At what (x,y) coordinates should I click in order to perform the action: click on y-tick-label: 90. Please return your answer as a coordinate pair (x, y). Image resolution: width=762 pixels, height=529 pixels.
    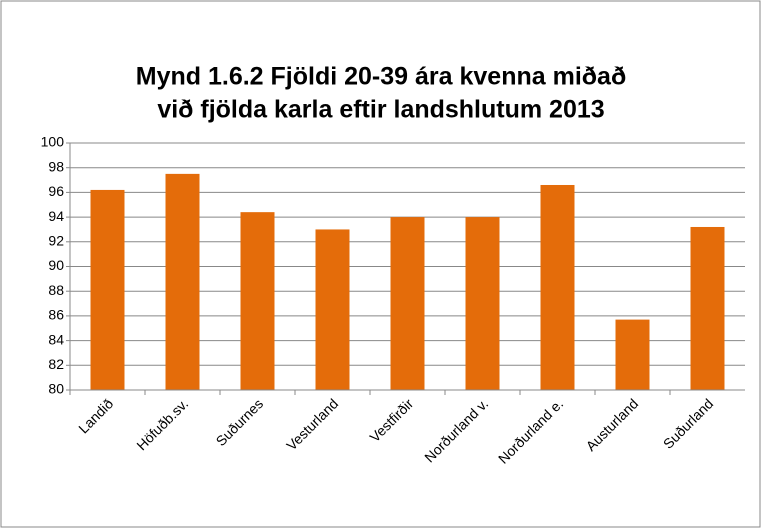
    Looking at the image, I should click on (56, 265).